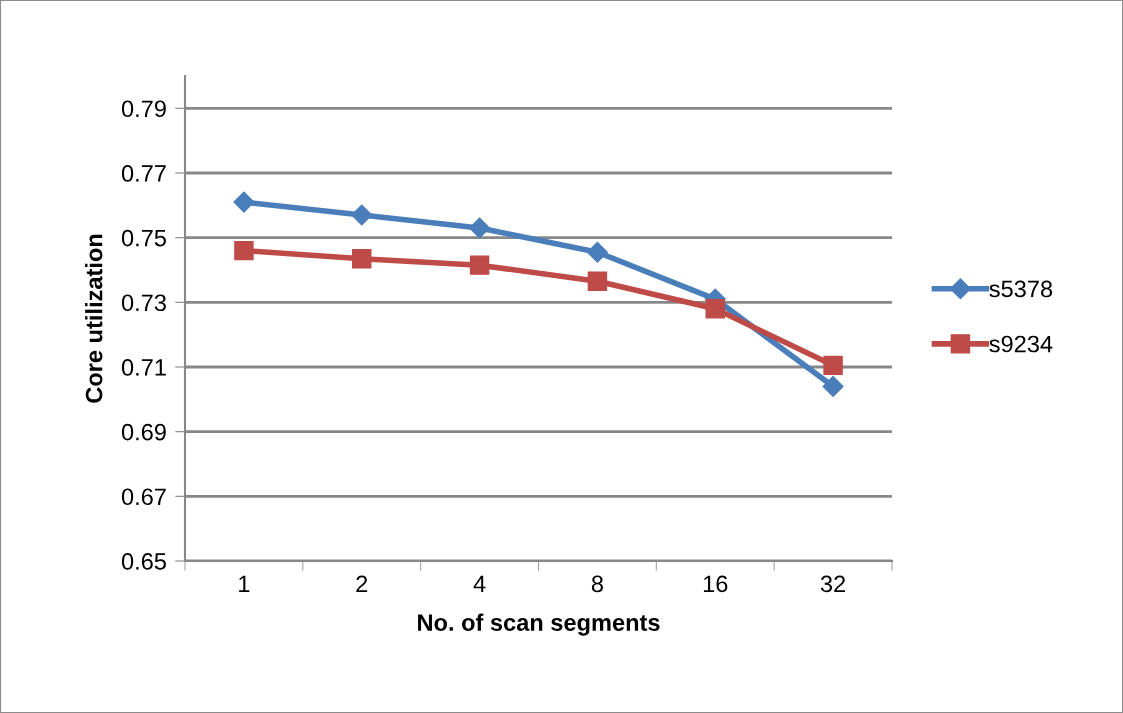 The height and width of the screenshot is (713, 1123). What do you see at coordinates (143, 109) in the screenshot?
I see `y-tick-label: 0.79` at bounding box center [143, 109].